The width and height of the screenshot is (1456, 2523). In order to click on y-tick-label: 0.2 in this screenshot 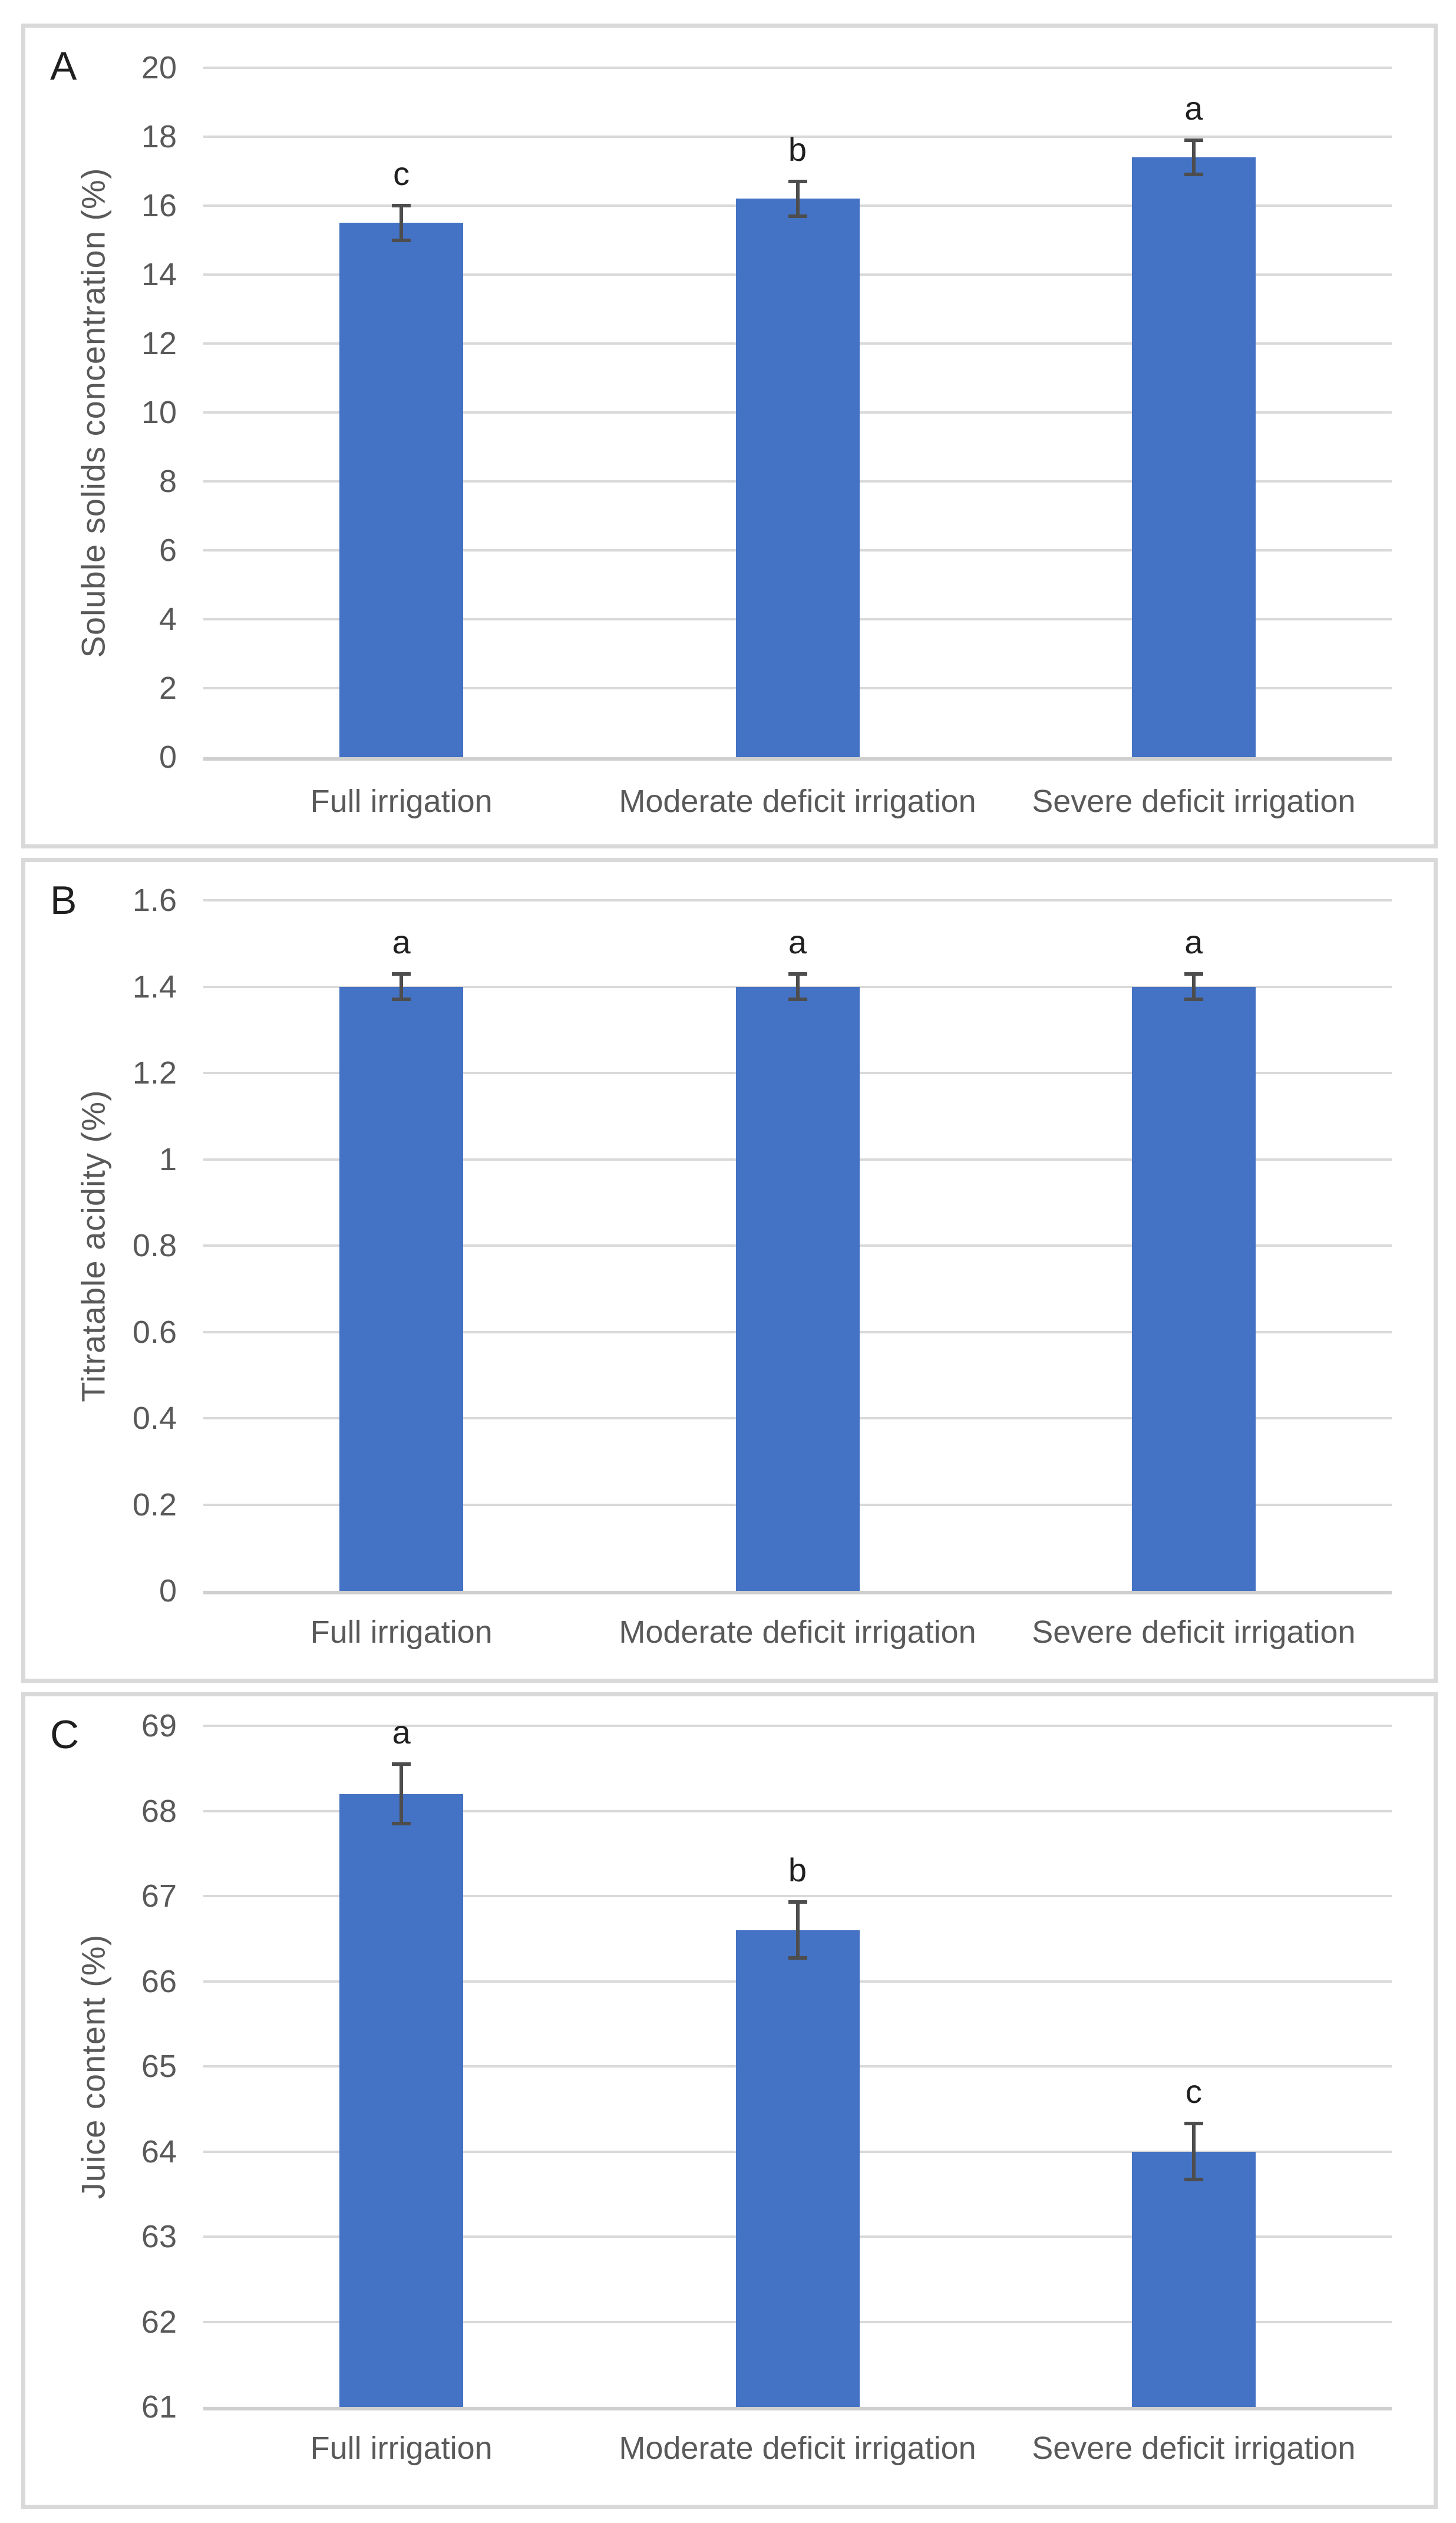, I will do `click(154, 1505)`.